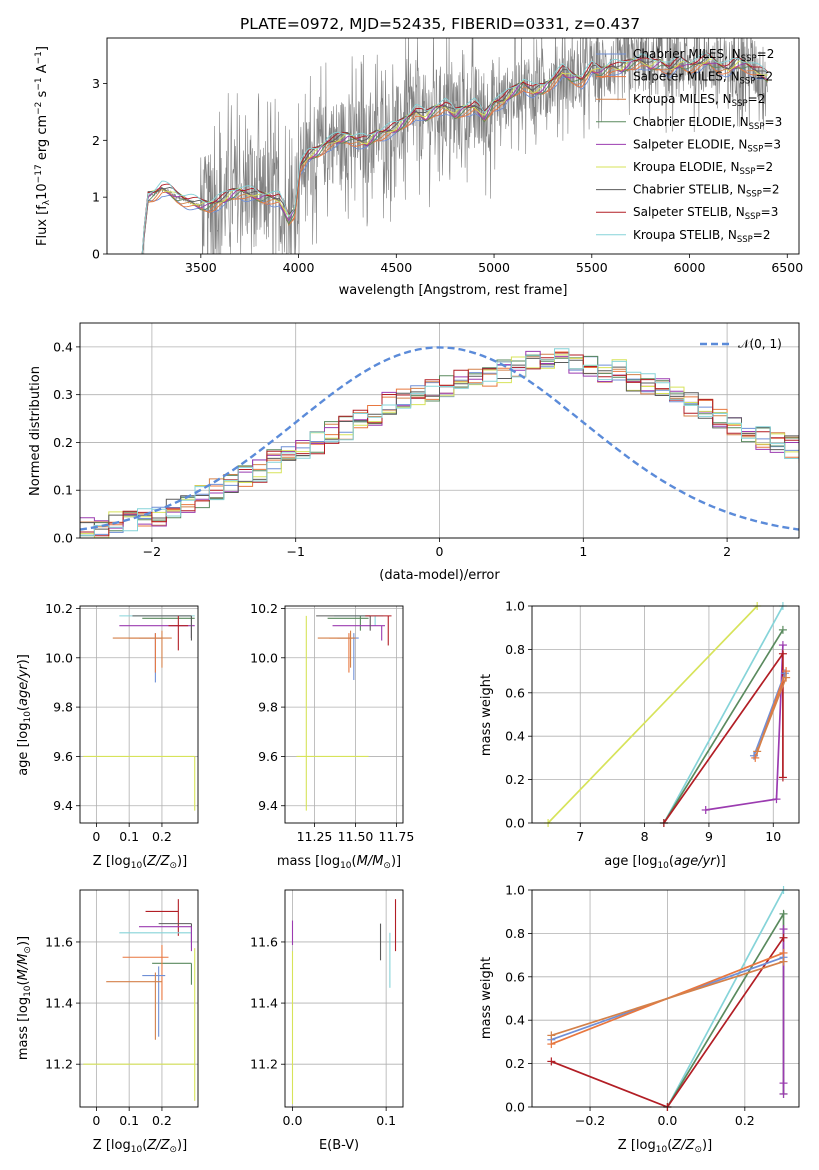  I want to click on x-axis-label: wavelength [Angstrom, rest frame], so click(453, 290).